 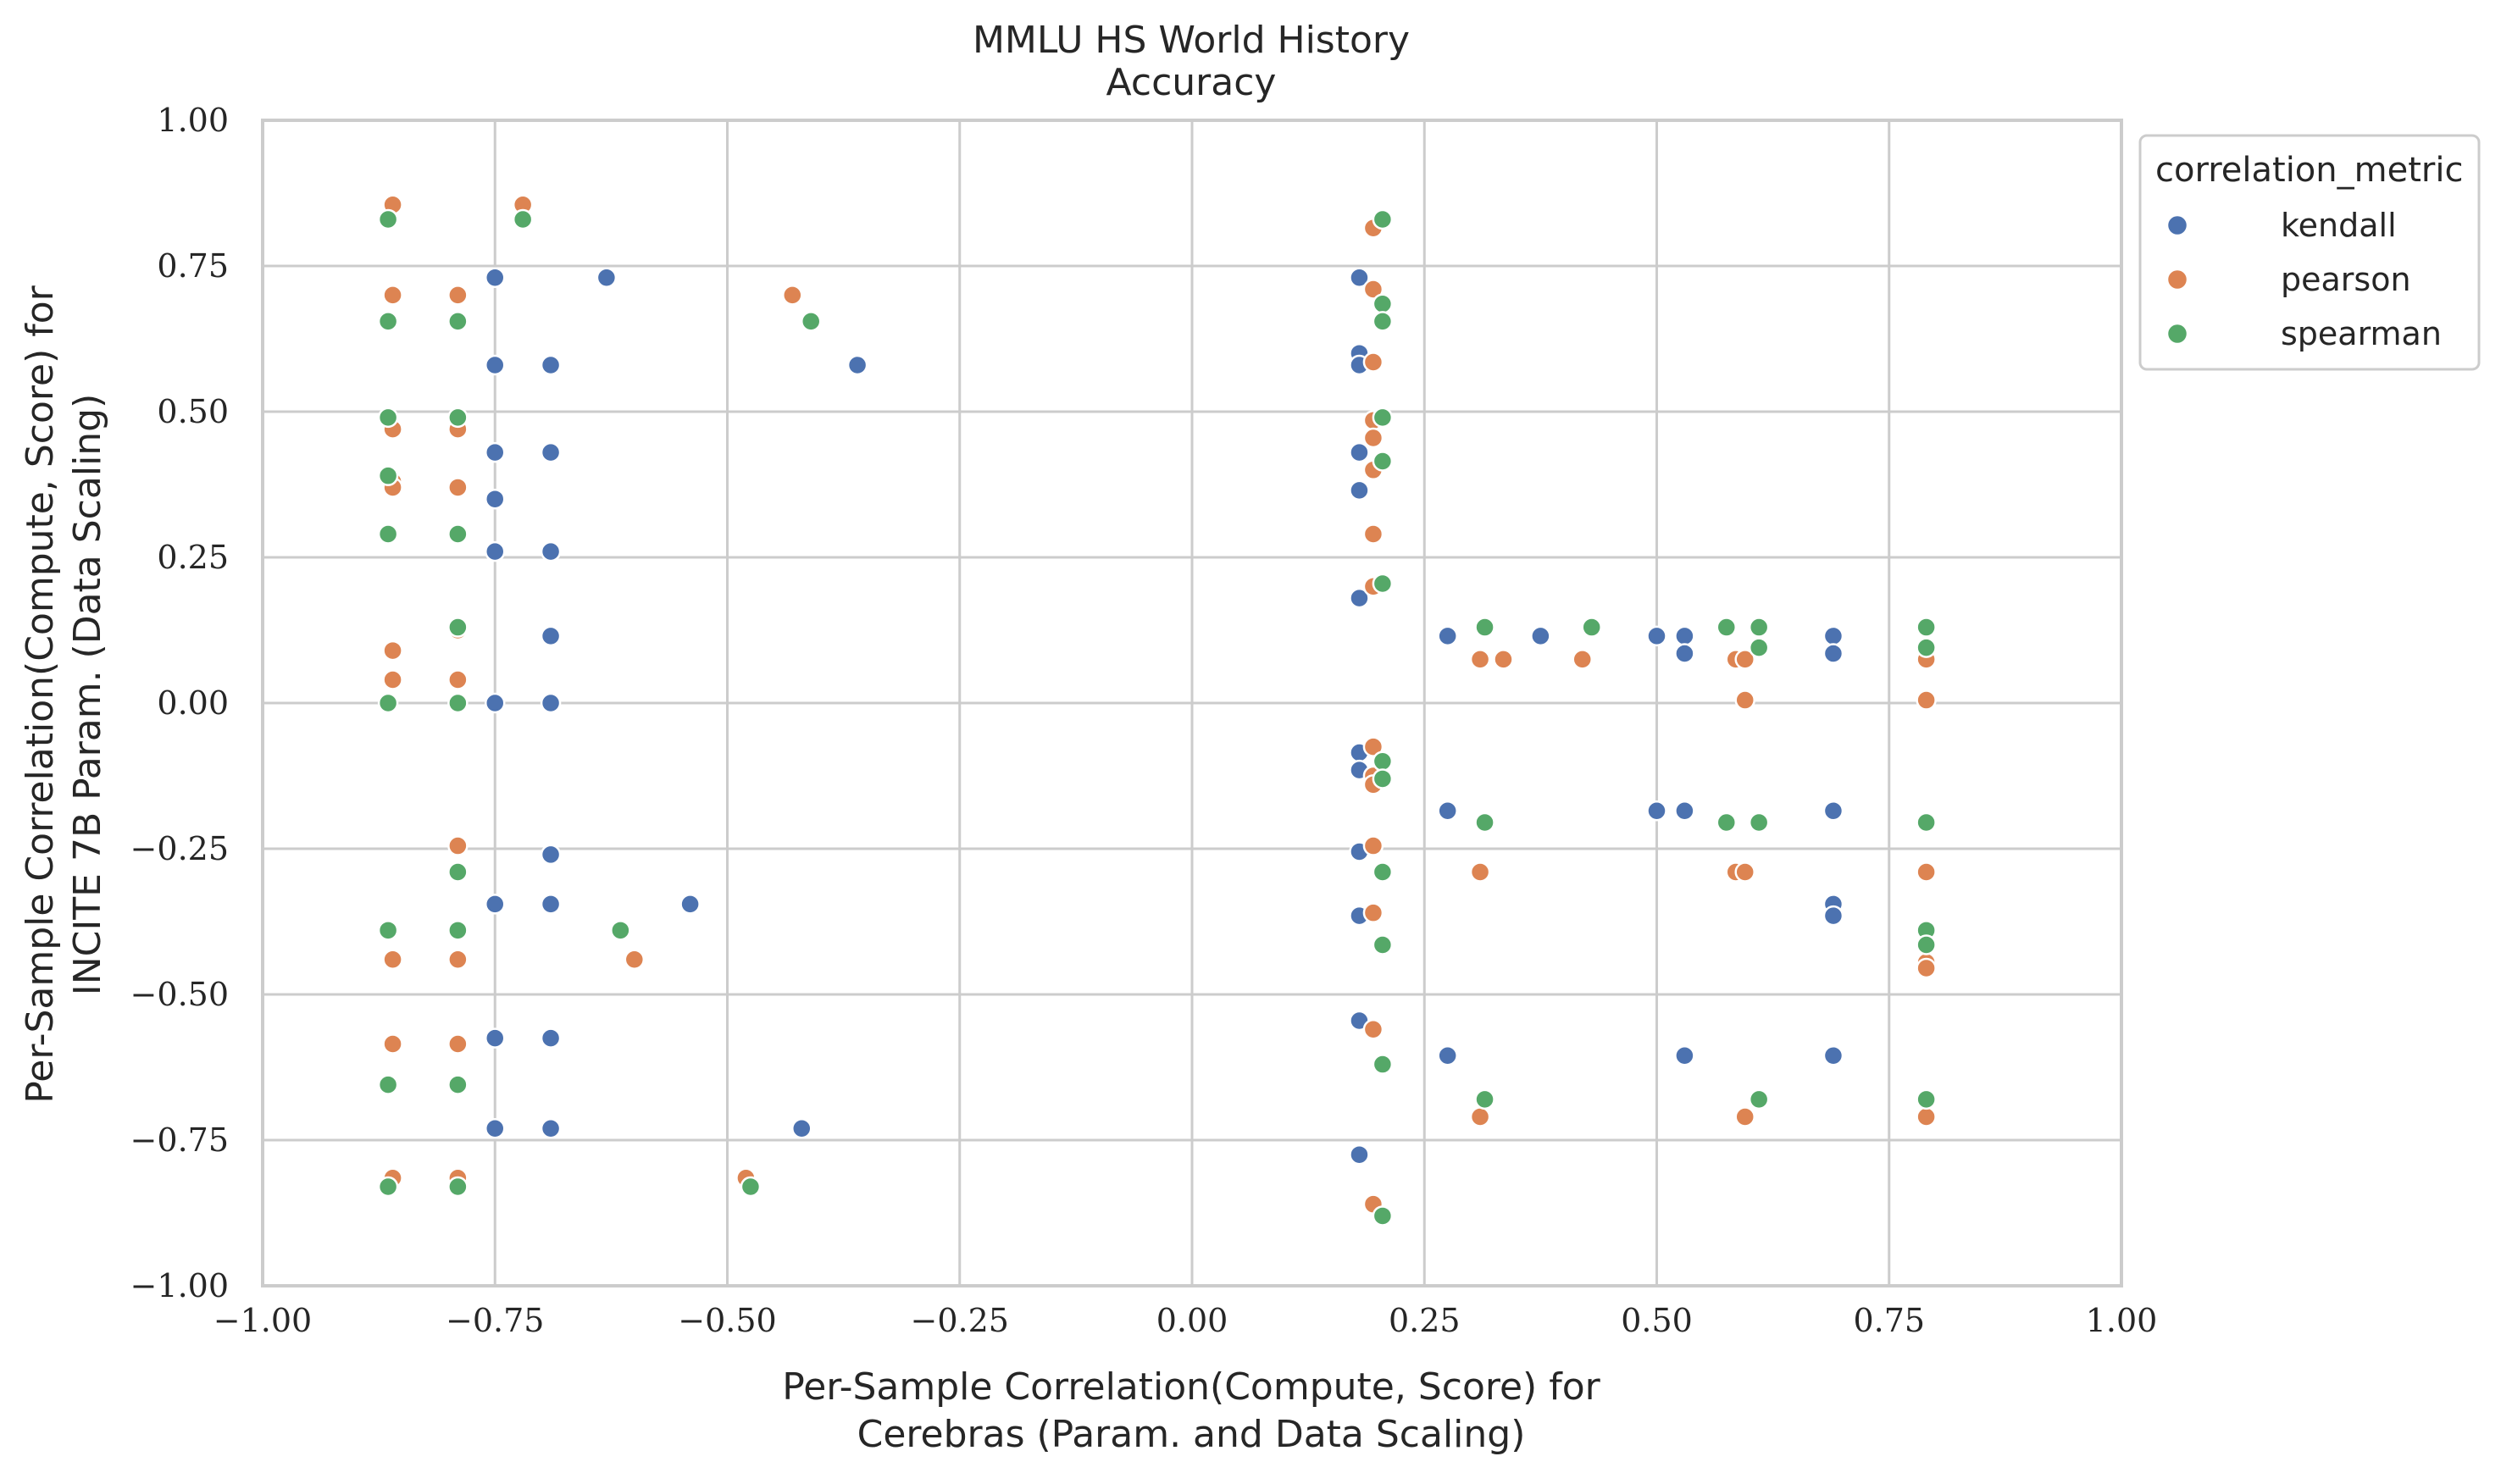 What do you see at coordinates (179, 848) in the screenshot?
I see `y-tick-label: −0.25` at bounding box center [179, 848].